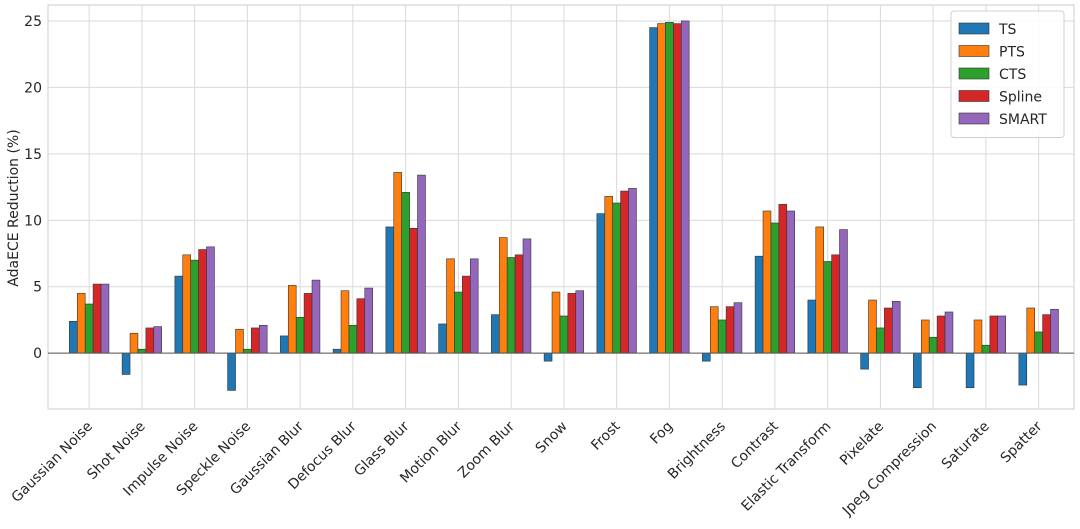 The height and width of the screenshot is (529, 1080). Describe the element at coordinates (661, 433) in the screenshot. I see `x-tick-label: Fog` at that location.